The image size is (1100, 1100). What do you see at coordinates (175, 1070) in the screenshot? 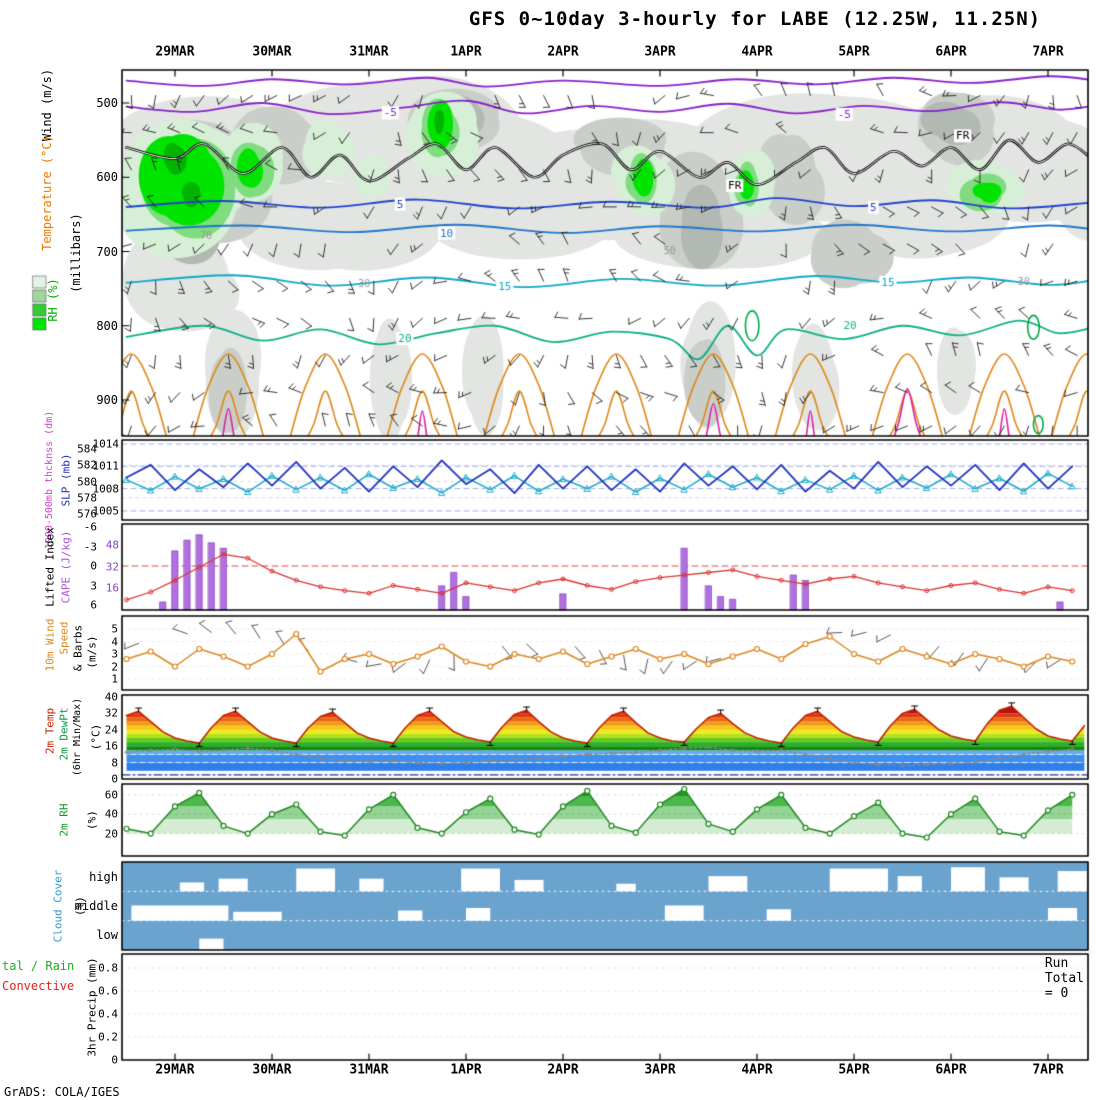
I see `date-label-bottom-29MAR: 29MAR` at bounding box center [175, 1070].